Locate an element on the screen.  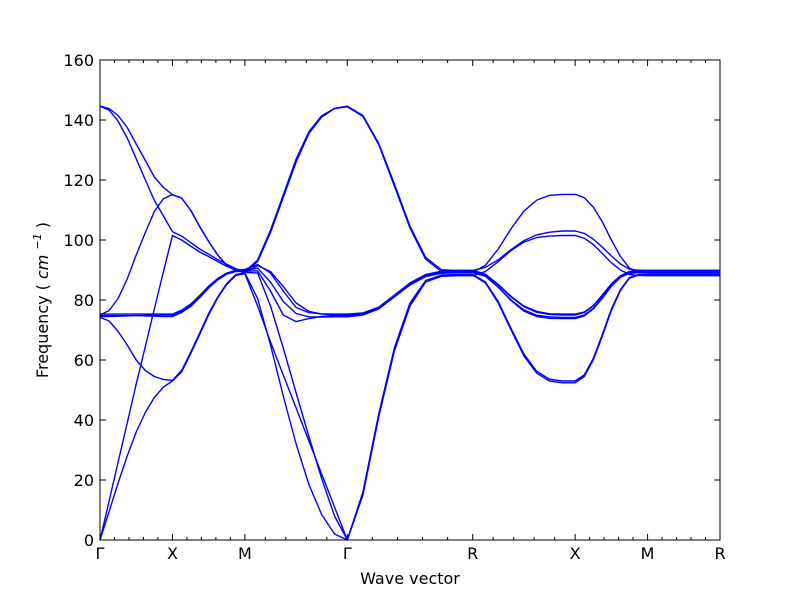
y-axis-title-exponent: −1 is located at coordinates (37, 241).